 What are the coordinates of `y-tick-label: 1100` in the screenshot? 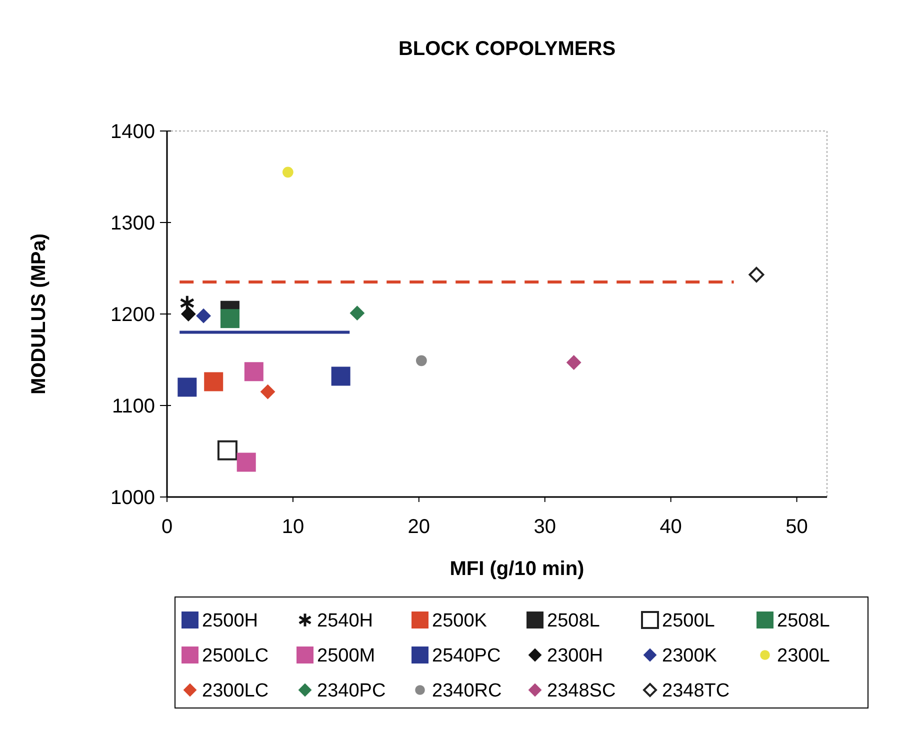 It's located at (133, 407).